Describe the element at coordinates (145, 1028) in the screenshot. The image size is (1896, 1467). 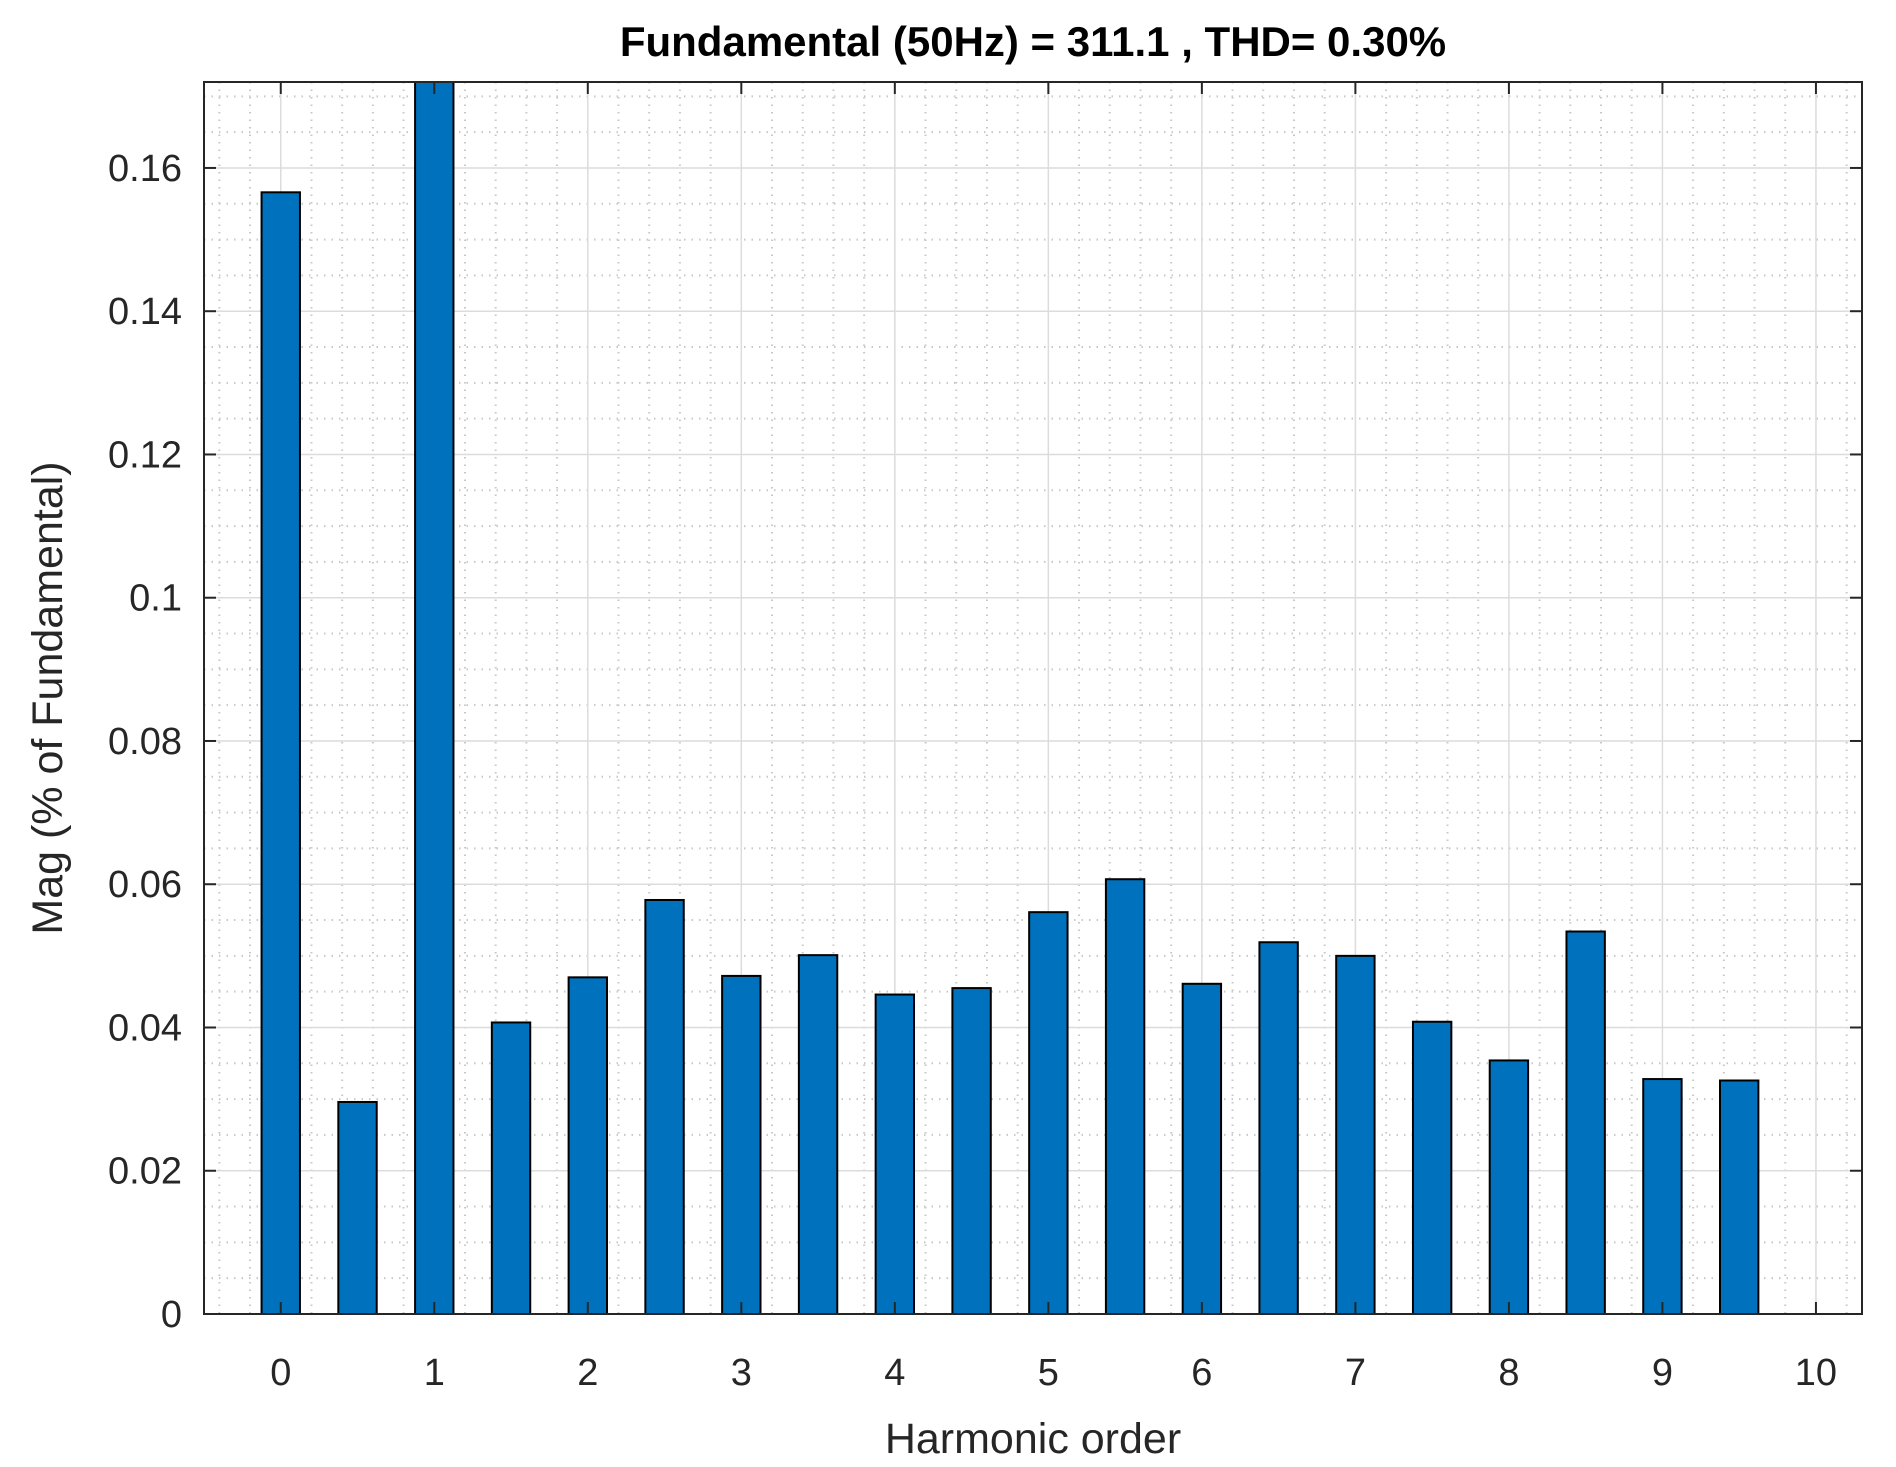
I see `y-tick-label: 0.04` at that location.